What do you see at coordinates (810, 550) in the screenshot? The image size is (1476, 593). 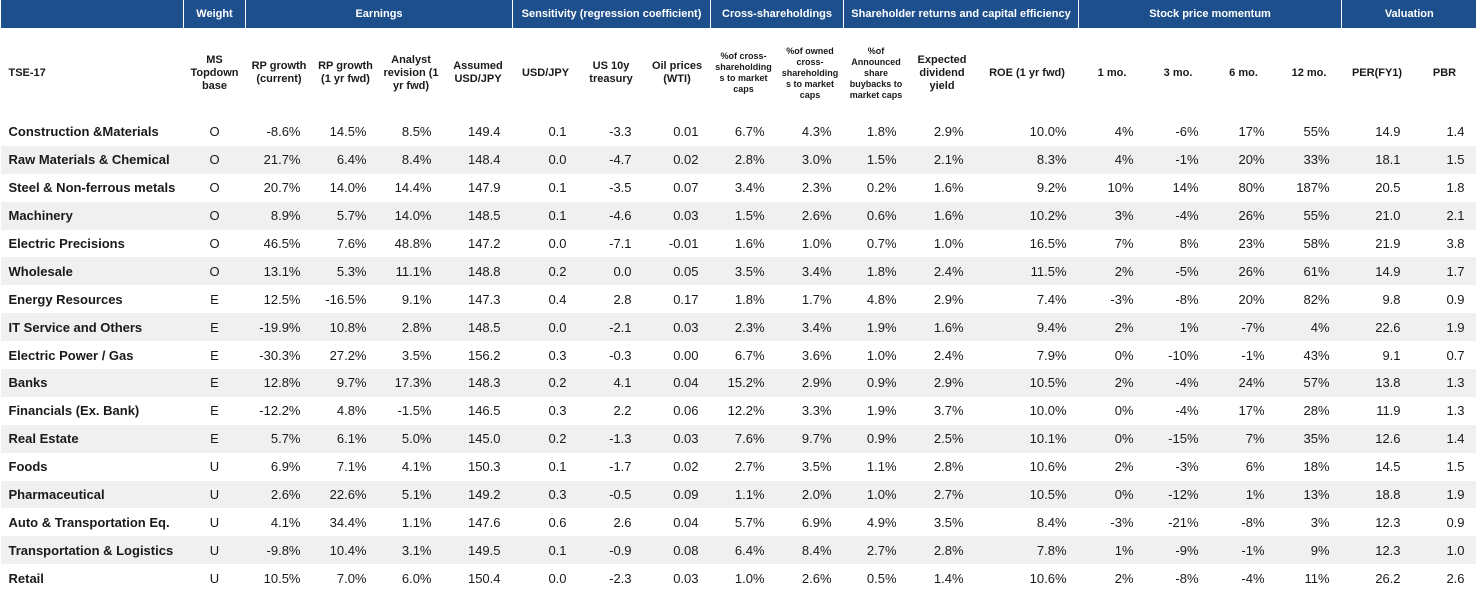 I see `cell: 8.4%` at bounding box center [810, 550].